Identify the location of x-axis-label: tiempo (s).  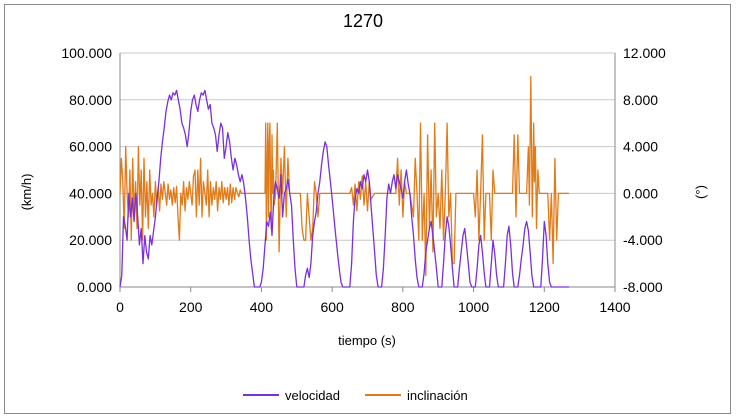
(367, 340).